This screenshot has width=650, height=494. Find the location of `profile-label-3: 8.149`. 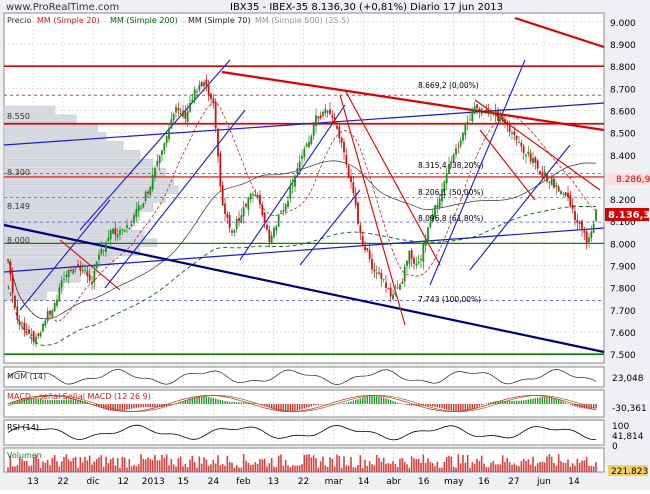

profile-label-3: 8.149 is located at coordinates (18, 206).